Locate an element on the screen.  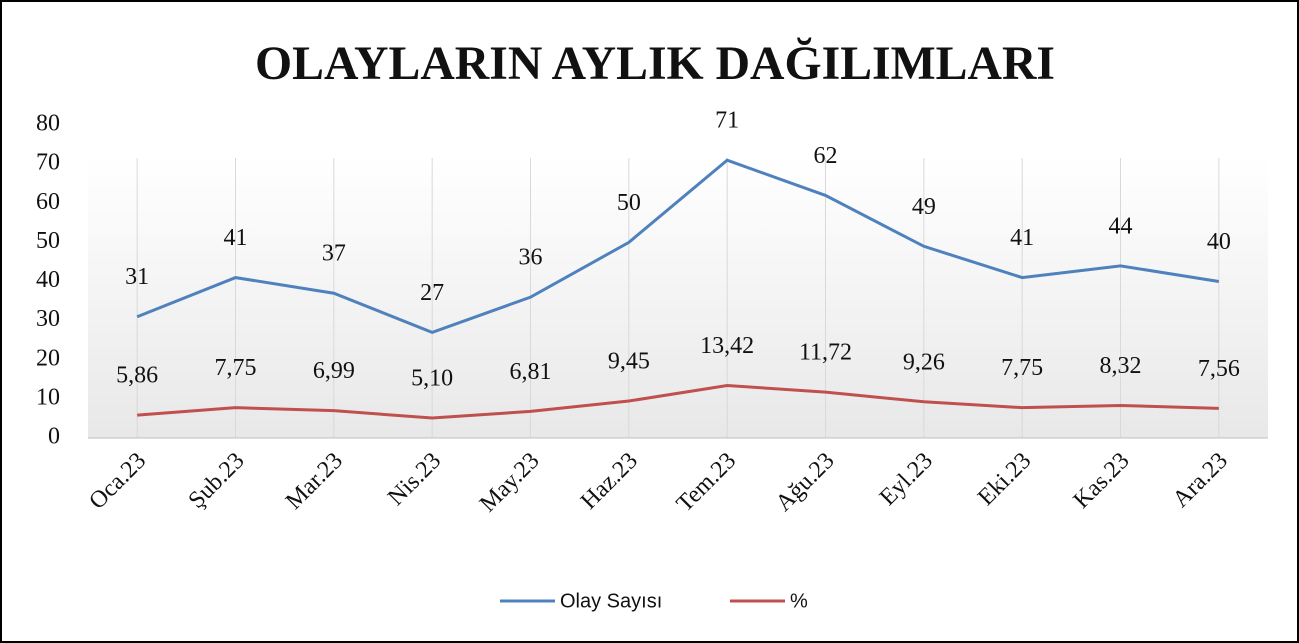
data-label: 5,10 is located at coordinates (432, 379).